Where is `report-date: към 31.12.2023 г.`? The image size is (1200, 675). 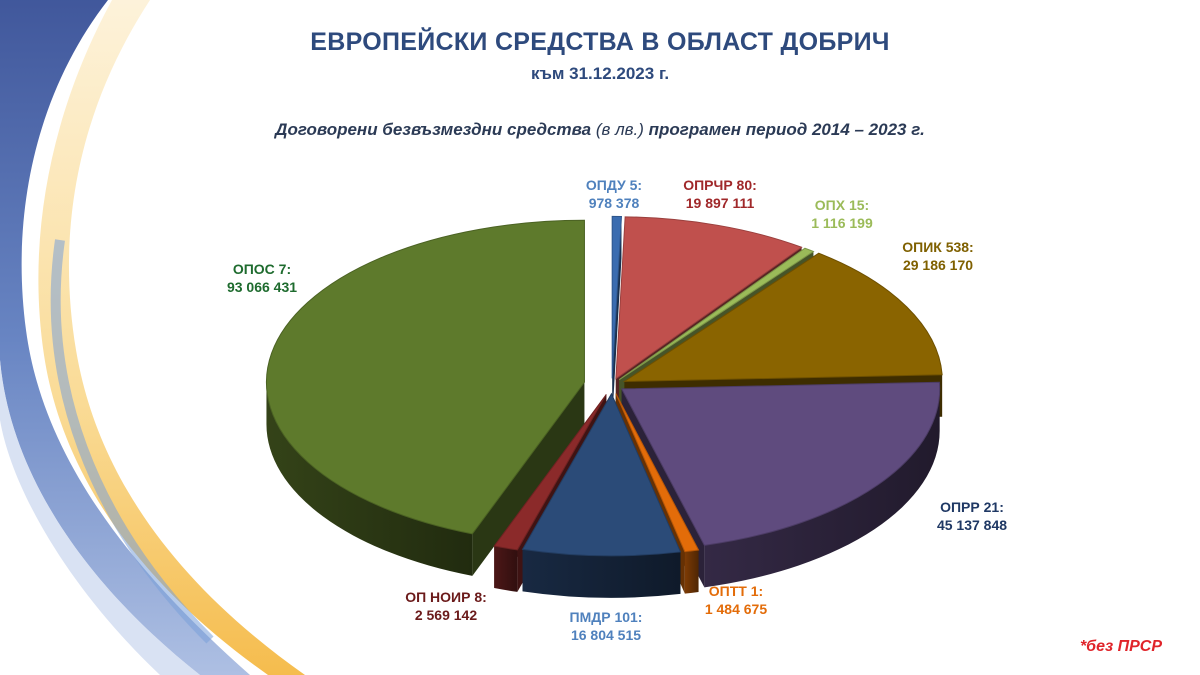
report-date: към 31.12.2023 г. is located at coordinates (600, 73).